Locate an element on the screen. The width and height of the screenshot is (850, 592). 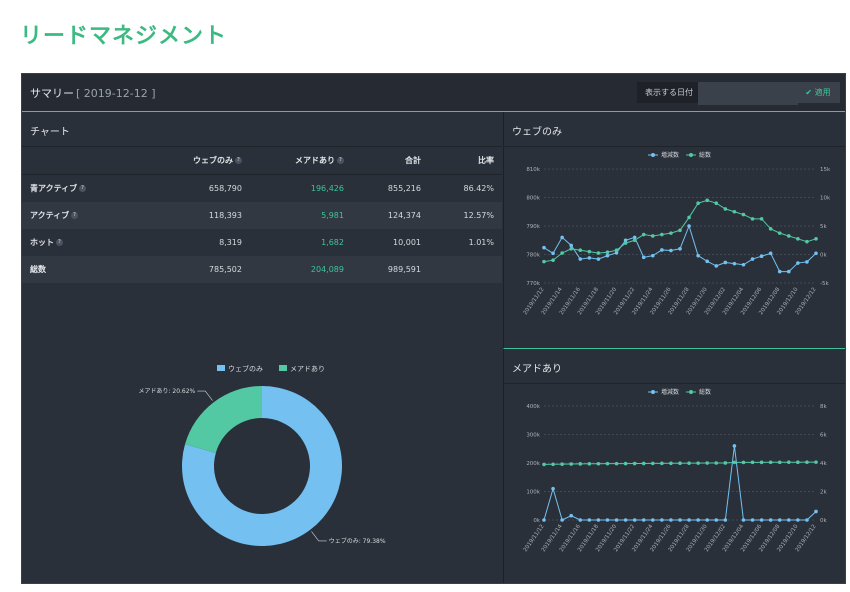
right-tick-label: 2k is located at coordinates (823, 493).